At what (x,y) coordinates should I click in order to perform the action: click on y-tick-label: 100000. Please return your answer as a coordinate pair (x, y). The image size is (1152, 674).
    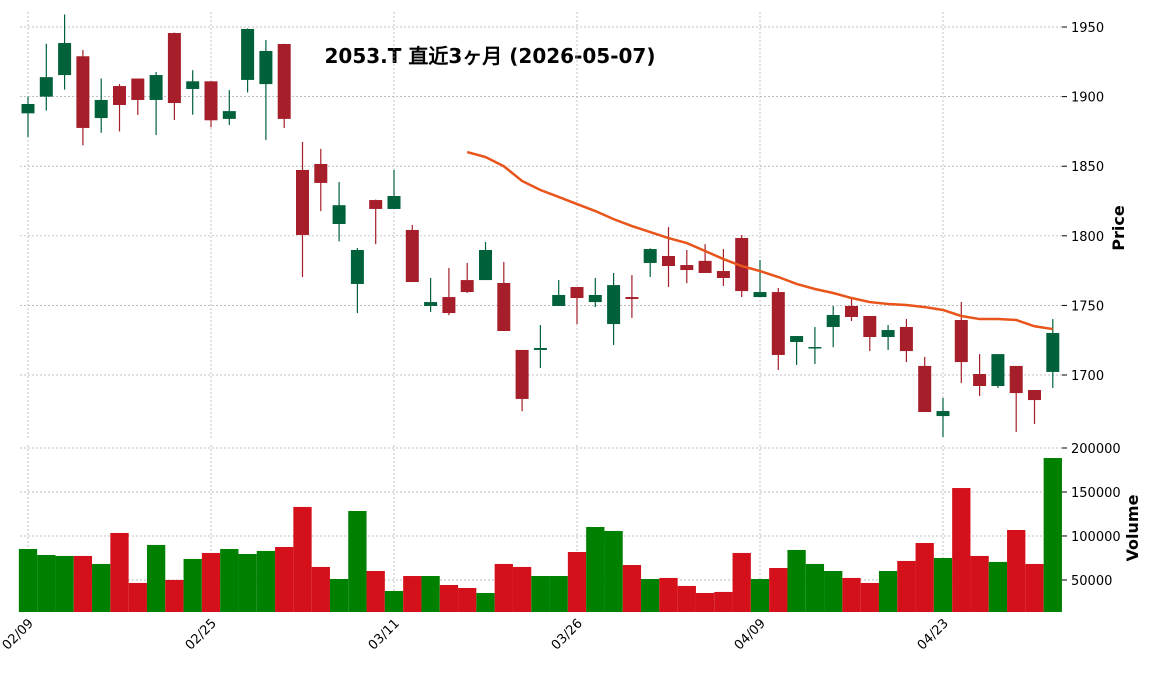
    Looking at the image, I should click on (1096, 537).